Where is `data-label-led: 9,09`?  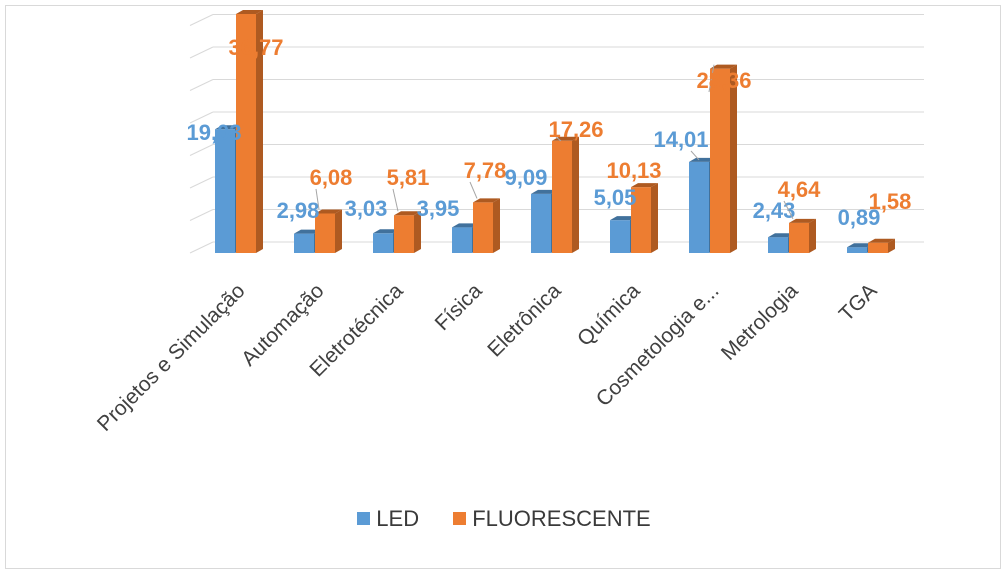 data-label-led: 9,09 is located at coordinates (526, 177).